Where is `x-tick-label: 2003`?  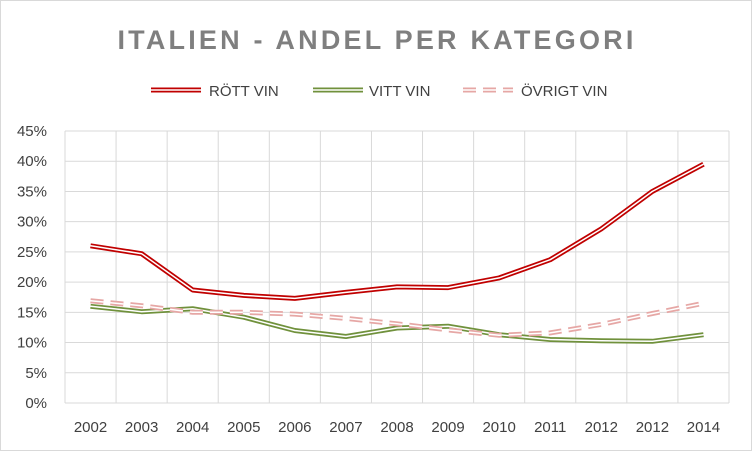
x-tick-label: 2003 is located at coordinates (141, 427).